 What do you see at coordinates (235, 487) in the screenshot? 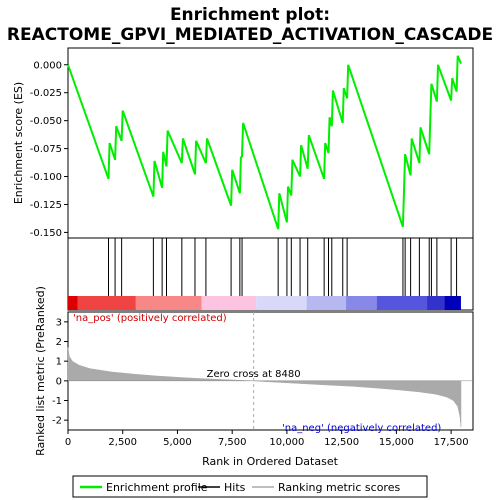
I see `legend-label: Hits` at bounding box center [235, 487].